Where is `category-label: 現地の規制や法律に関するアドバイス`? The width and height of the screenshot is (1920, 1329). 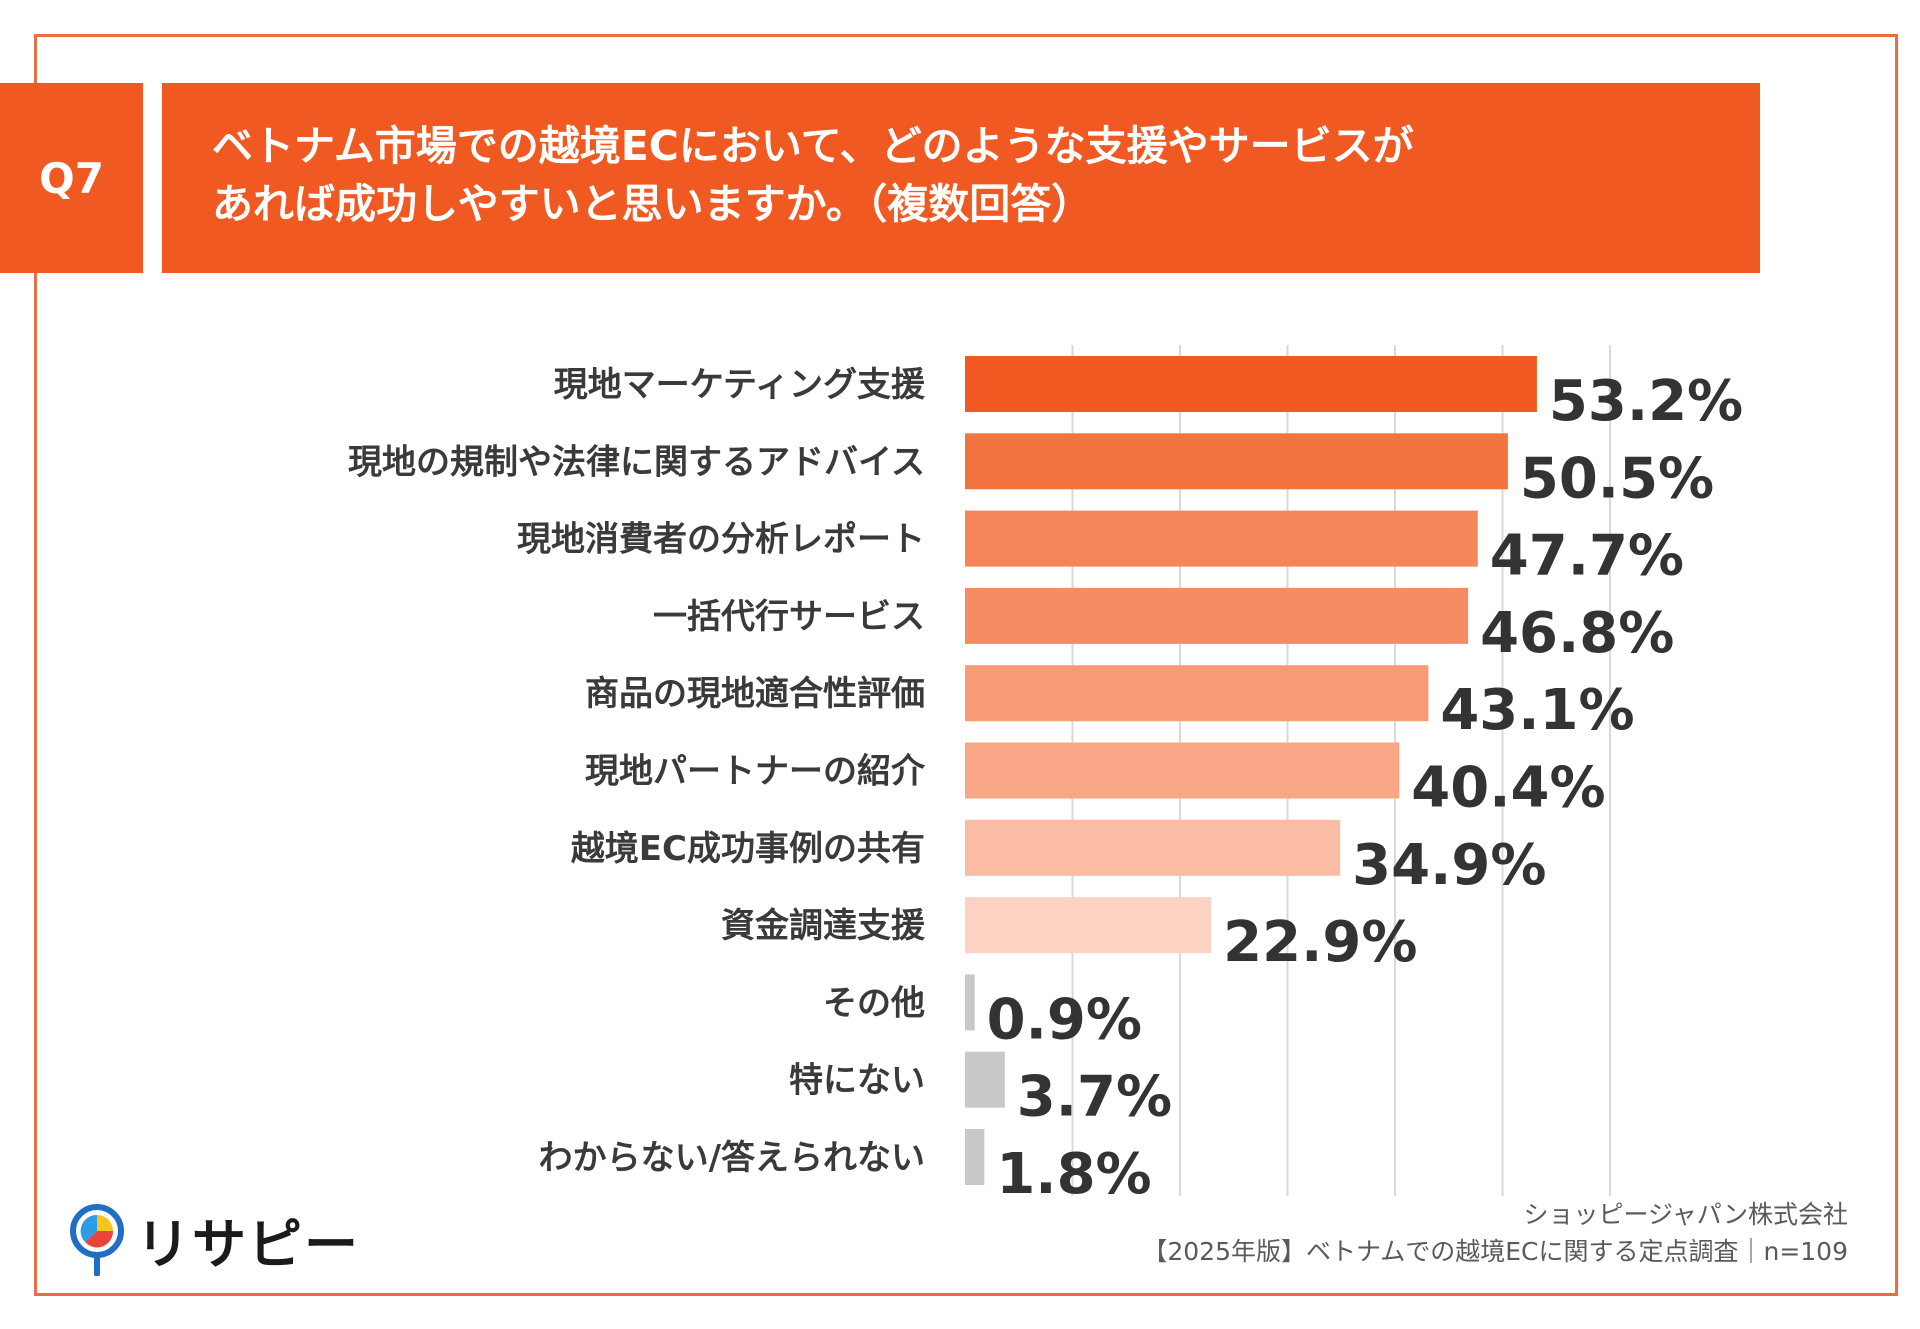 category-label: 現地の規制や法律に関するアドバイス is located at coordinates (636, 462).